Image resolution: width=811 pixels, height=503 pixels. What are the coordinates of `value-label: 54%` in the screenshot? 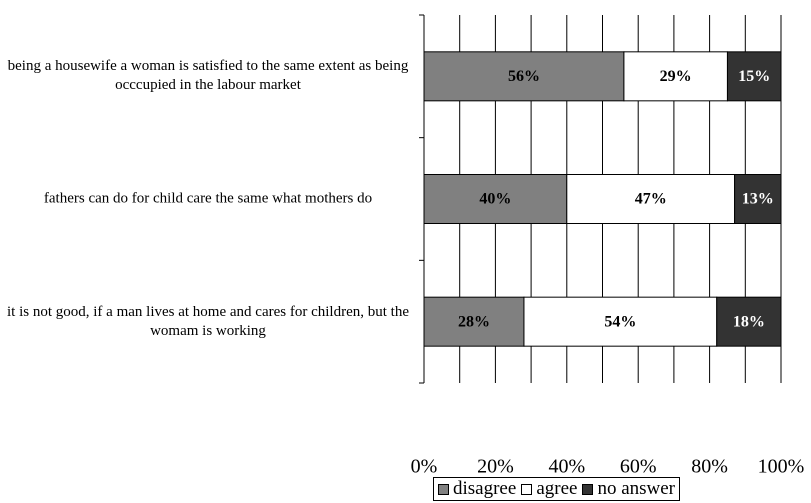 It's located at (620, 321).